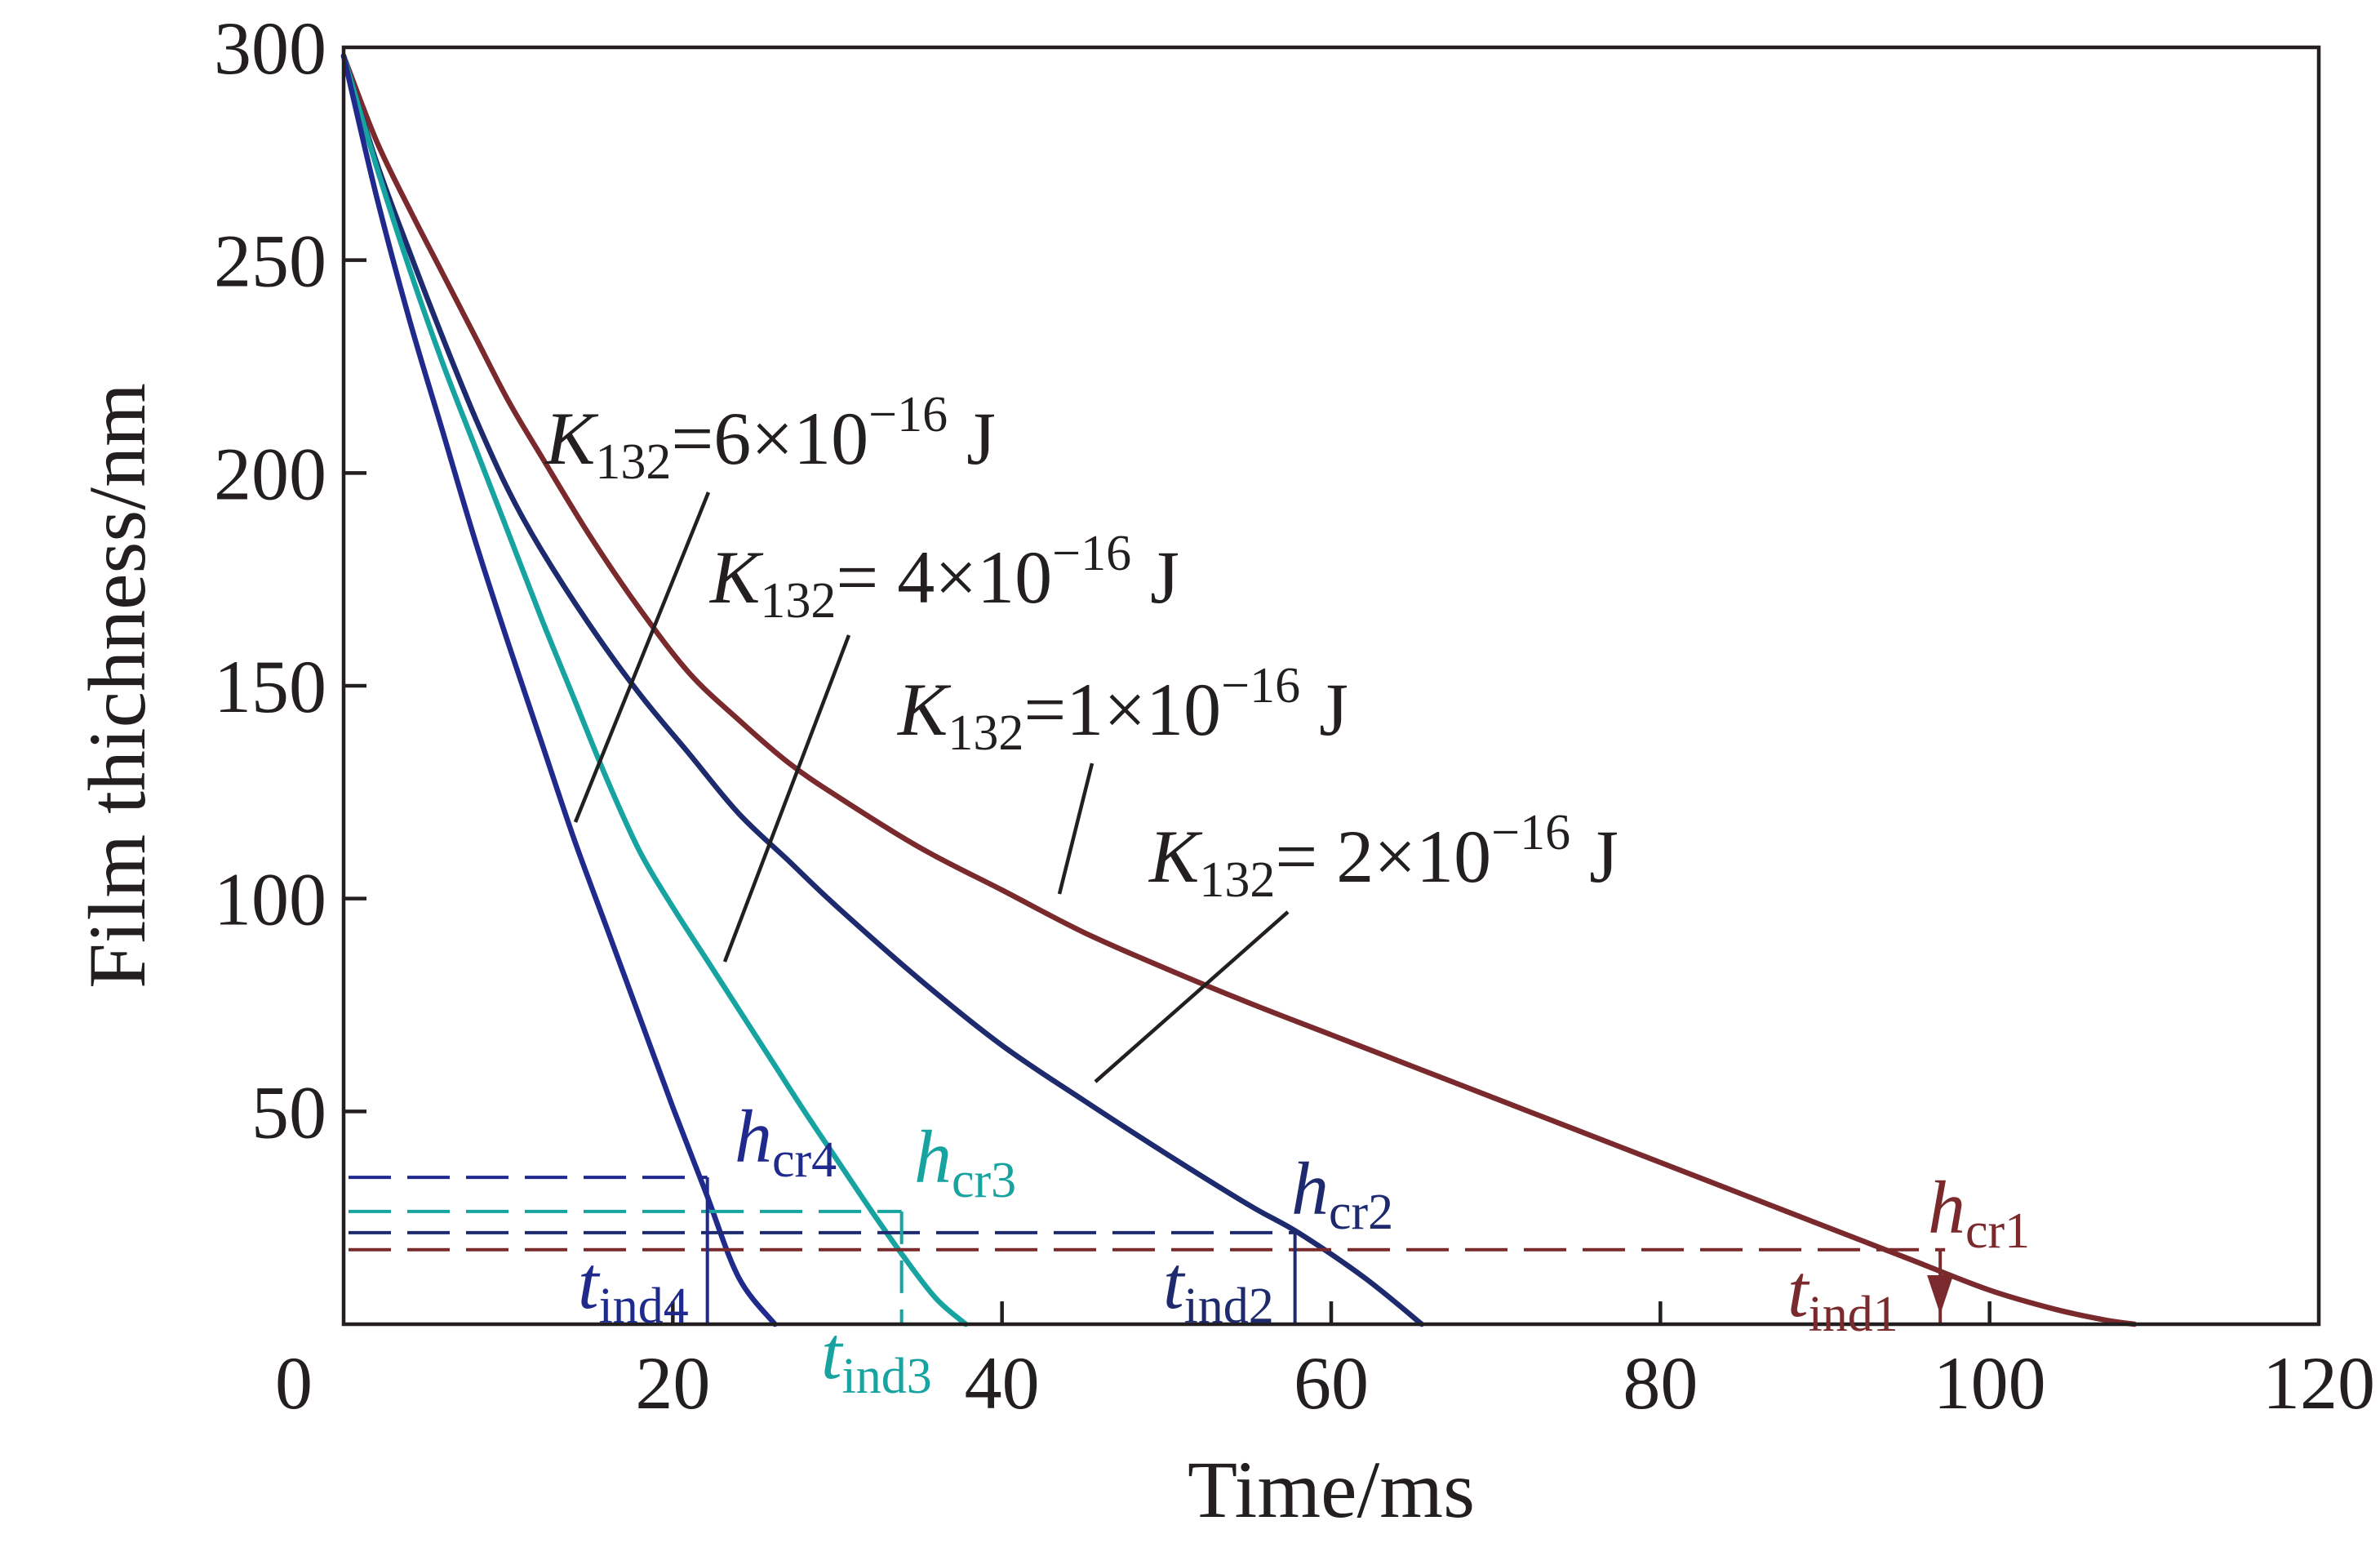  Describe the element at coordinates (1383, 856) in the screenshot. I see `annotation-k132-2e-16: K132= 2×10−16 J` at that location.